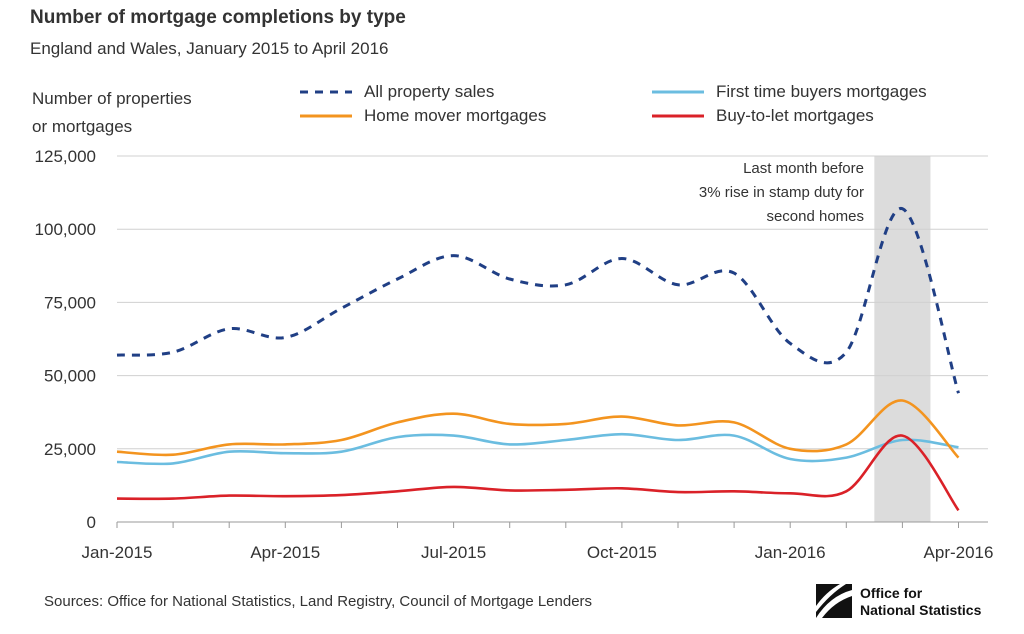 The height and width of the screenshot is (634, 1024). What do you see at coordinates (65, 229) in the screenshot?
I see `y-tick-label: 100,000` at bounding box center [65, 229].